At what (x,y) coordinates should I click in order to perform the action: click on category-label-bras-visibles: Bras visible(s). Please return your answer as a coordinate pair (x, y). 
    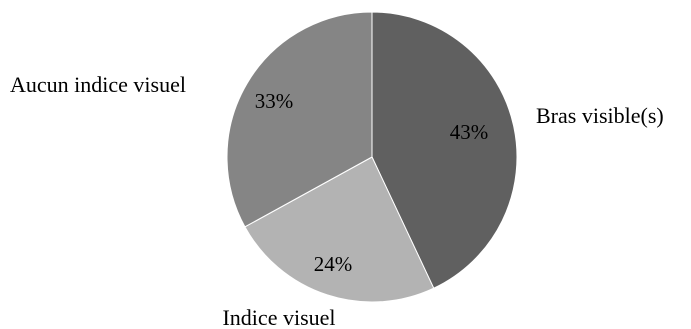
    Looking at the image, I should click on (600, 115).